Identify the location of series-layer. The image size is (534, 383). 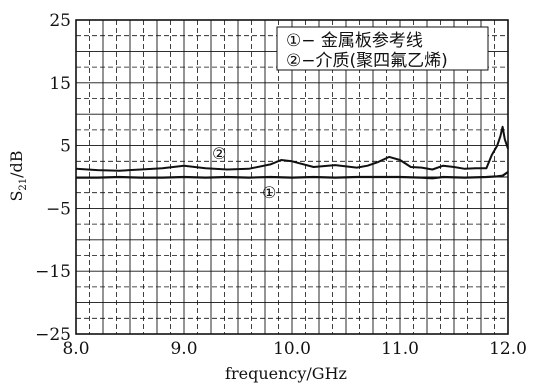
(292, 152).